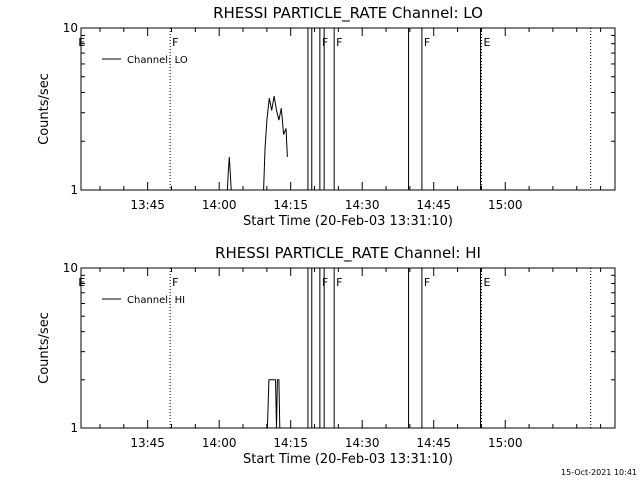  I want to click on footer-timestamp: 15-Oct-2021 10:41, so click(599, 472).